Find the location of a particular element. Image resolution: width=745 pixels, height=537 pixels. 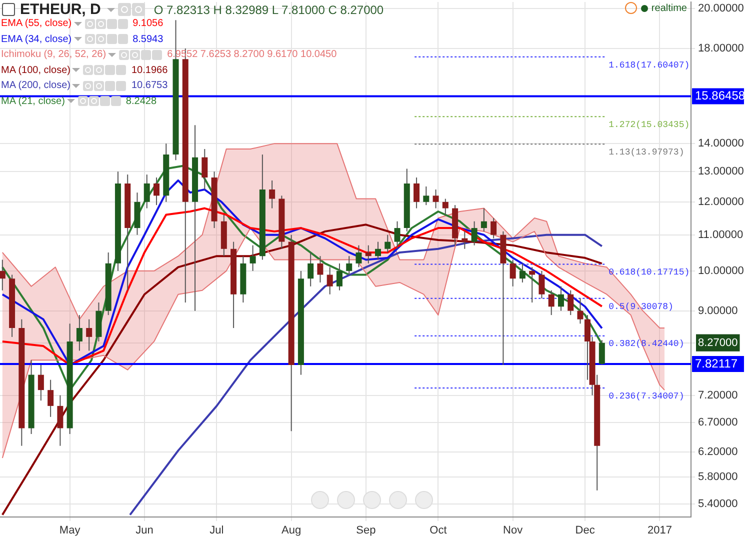

y-tick-label: 9.00000 is located at coordinates (718, 310).